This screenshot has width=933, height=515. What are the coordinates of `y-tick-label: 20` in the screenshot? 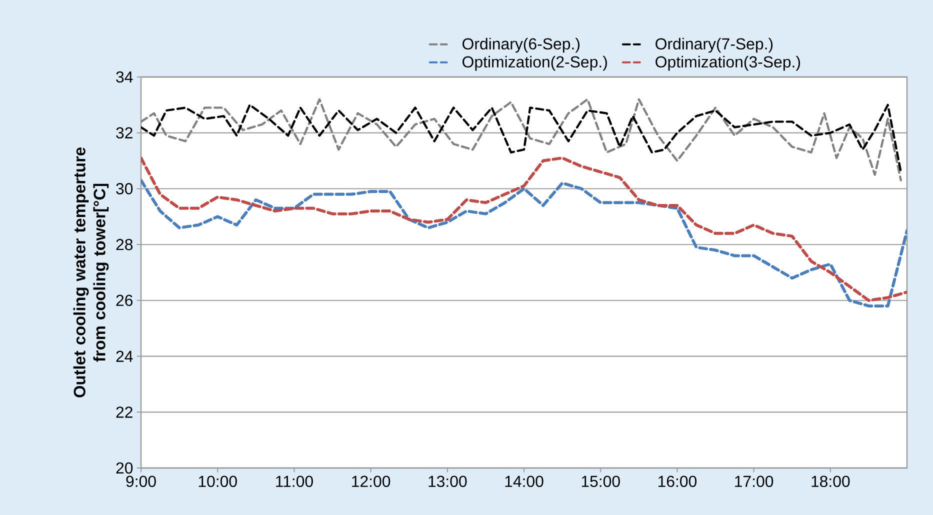 It's located at (124, 468).